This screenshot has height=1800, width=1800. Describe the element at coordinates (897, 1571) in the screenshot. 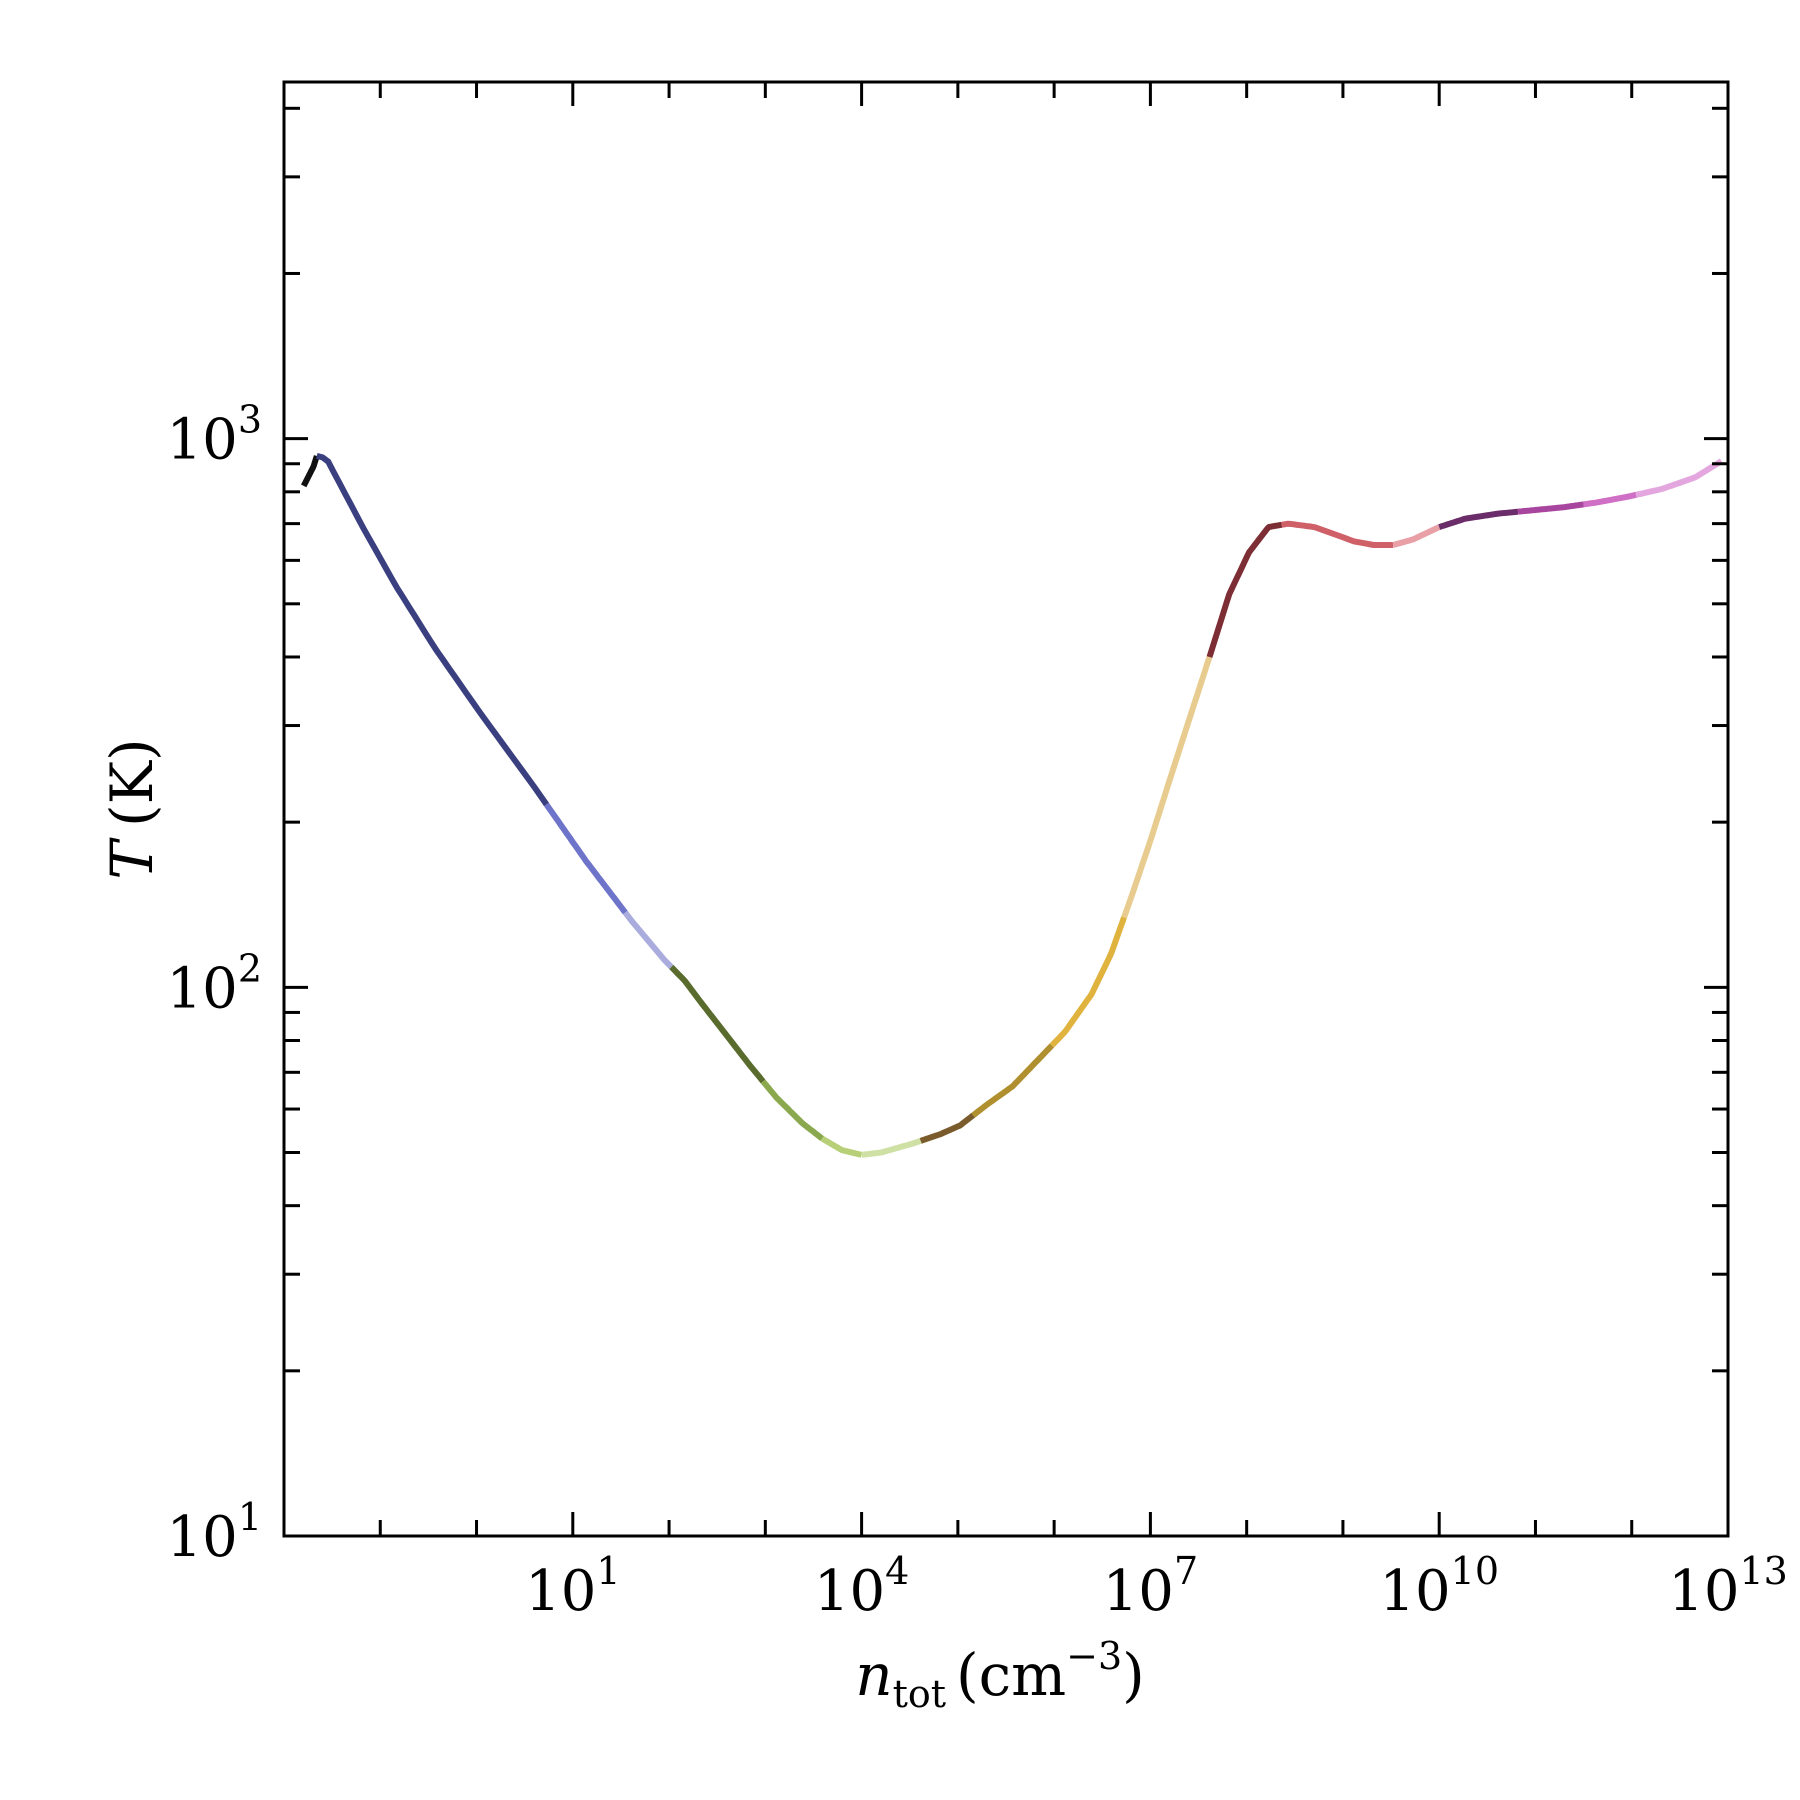

I see `x-tick-label-exp: 4` at that location.